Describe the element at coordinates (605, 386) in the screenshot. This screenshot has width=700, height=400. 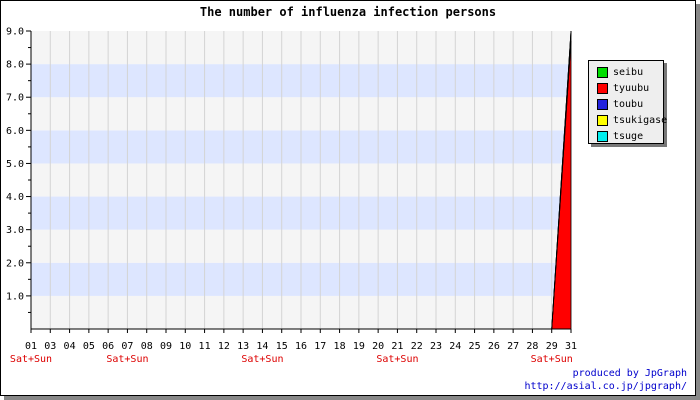
I see `credit-url: http://asial.co.jp/jpgraph/` at that location.